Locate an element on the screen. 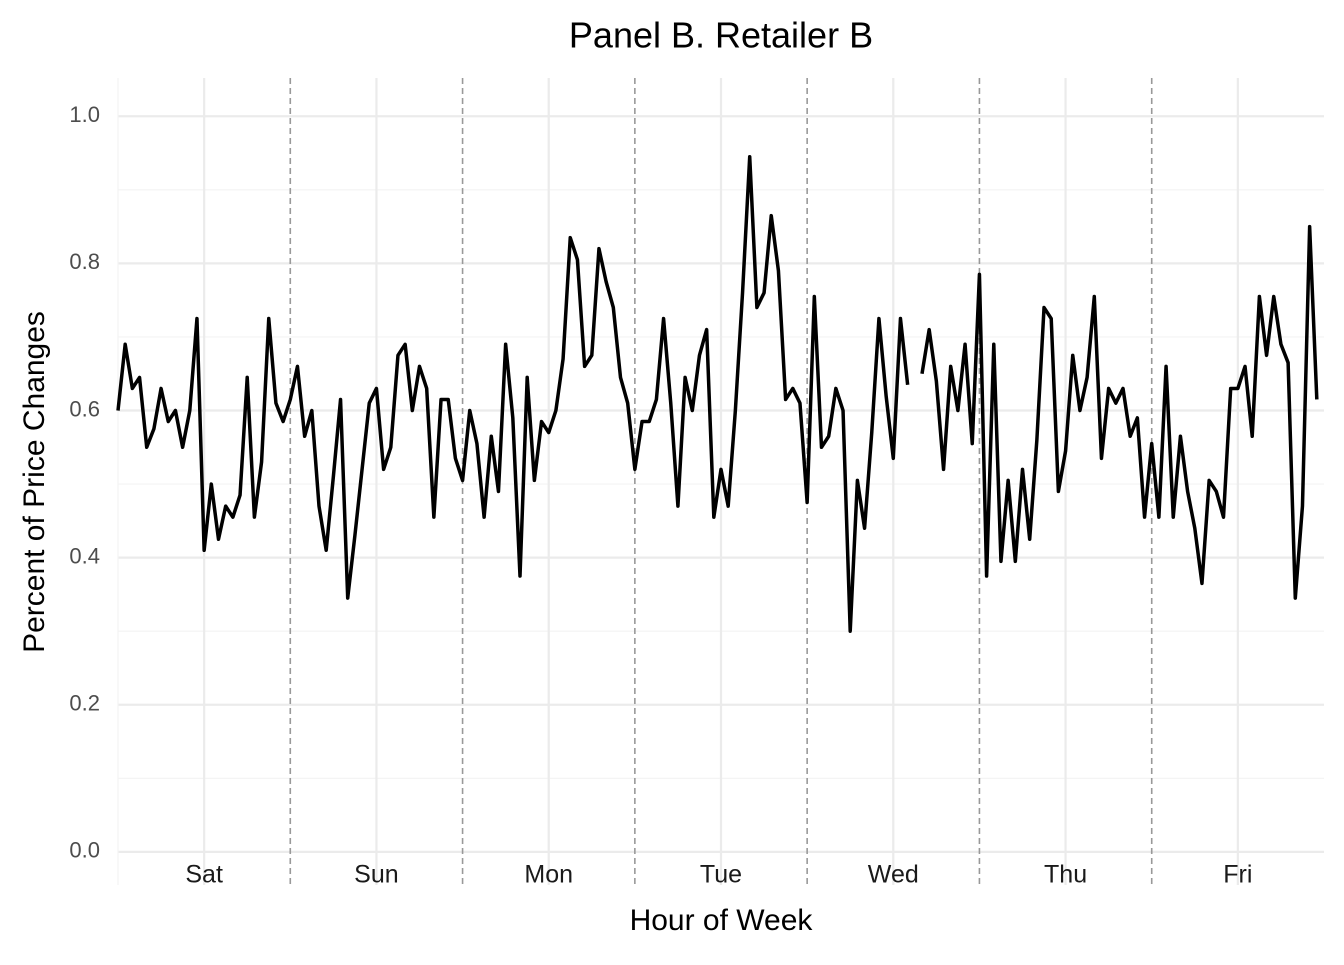 The image size is (1344, 965). x-tick-label: Tue is located at coordinates (721, 875).